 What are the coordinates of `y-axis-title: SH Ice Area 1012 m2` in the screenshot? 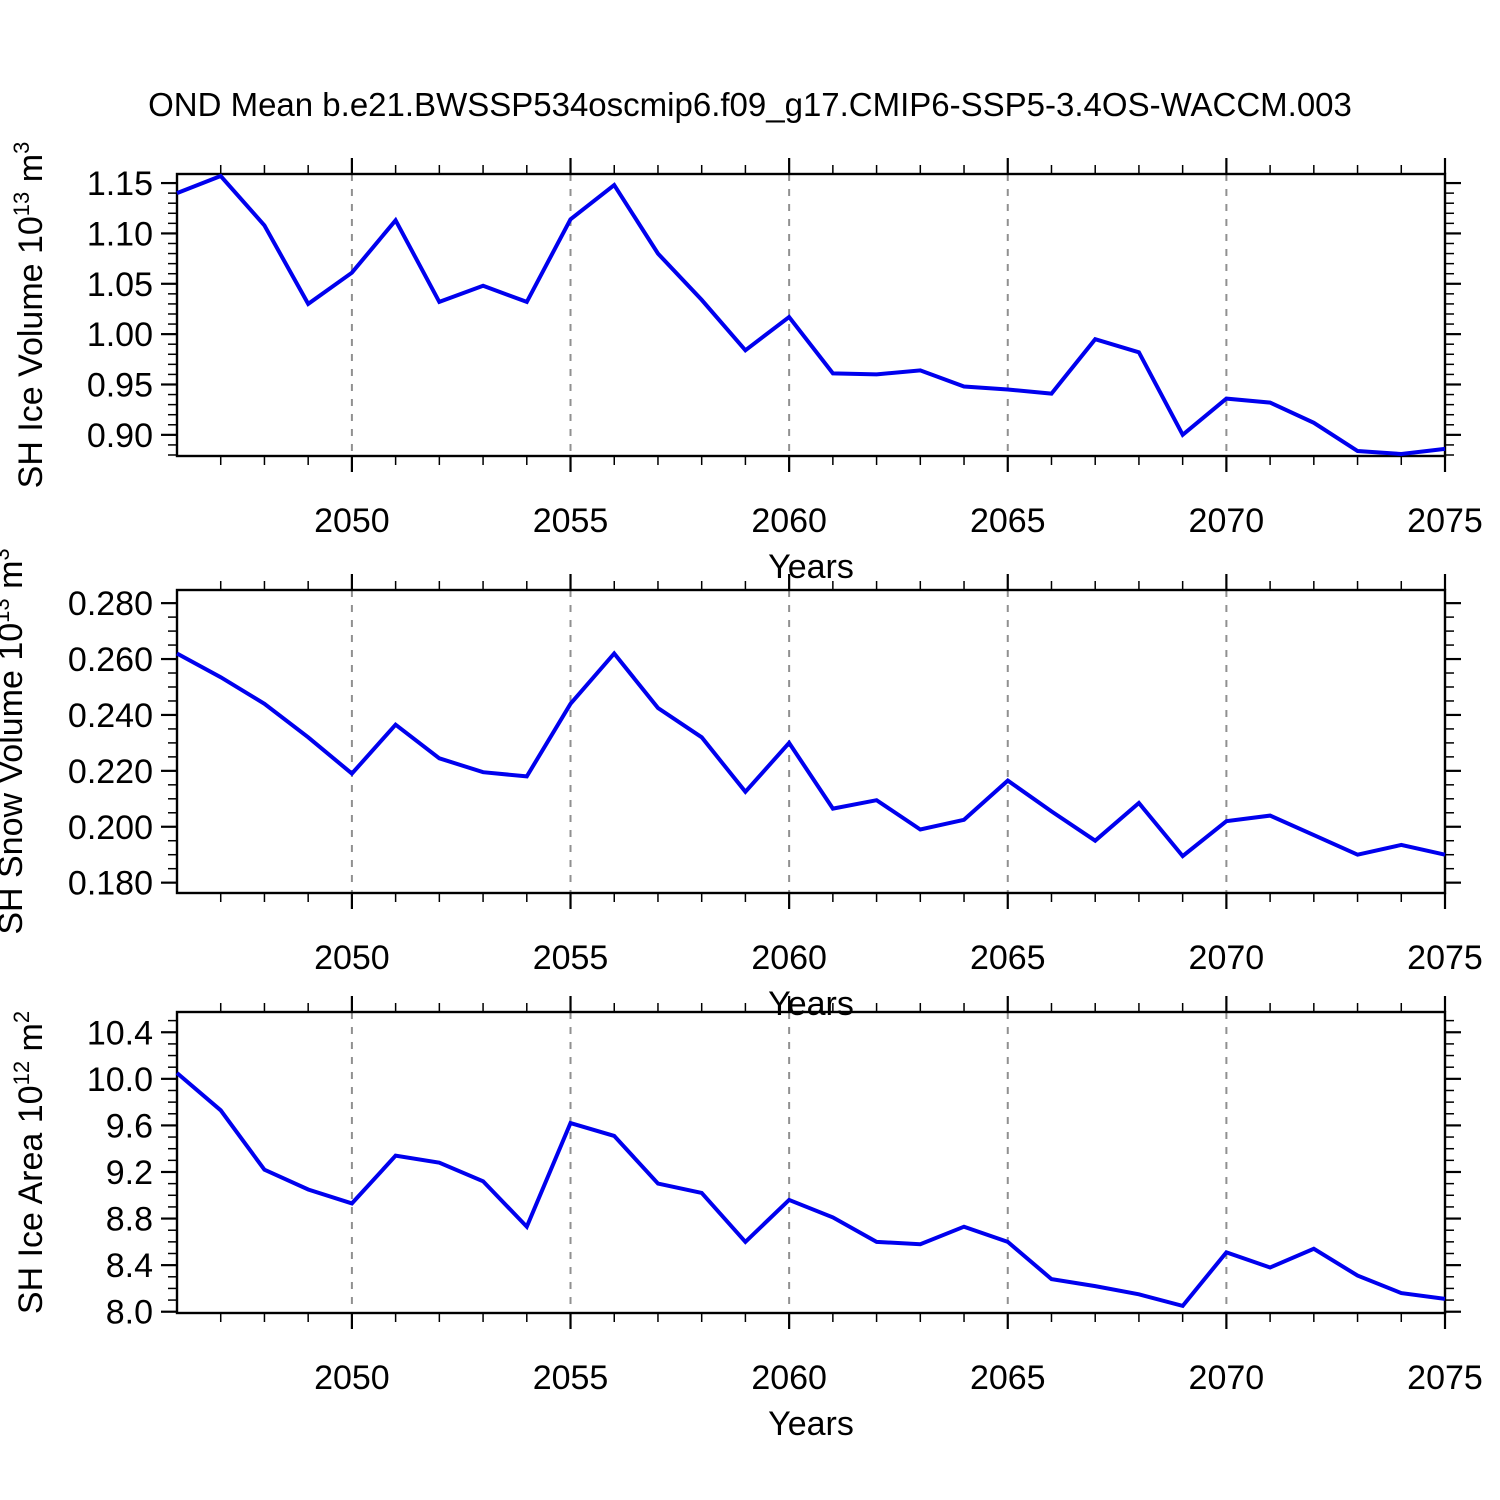 It's located at (29, 1162).